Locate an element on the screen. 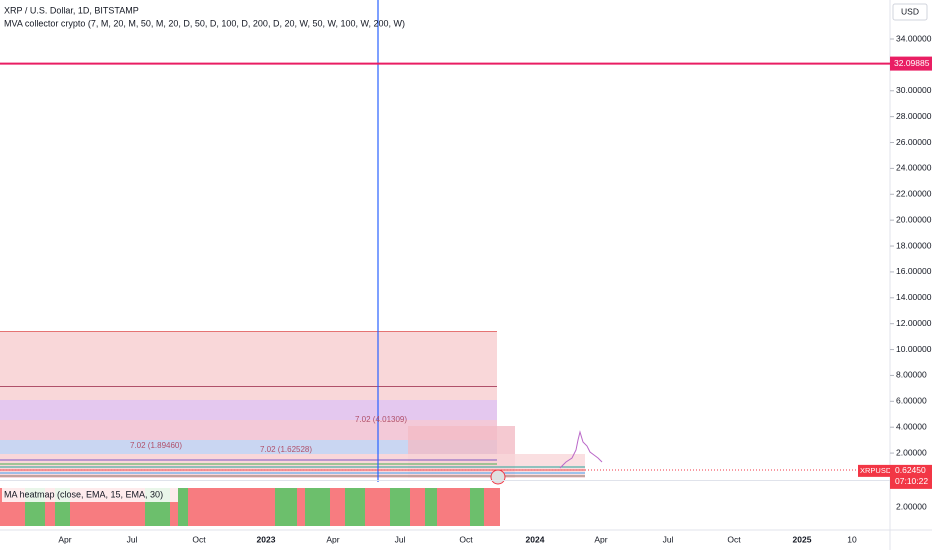 The width and height of the screenshot is (932, 550). pane-separator is located at coordinates (445, 480).